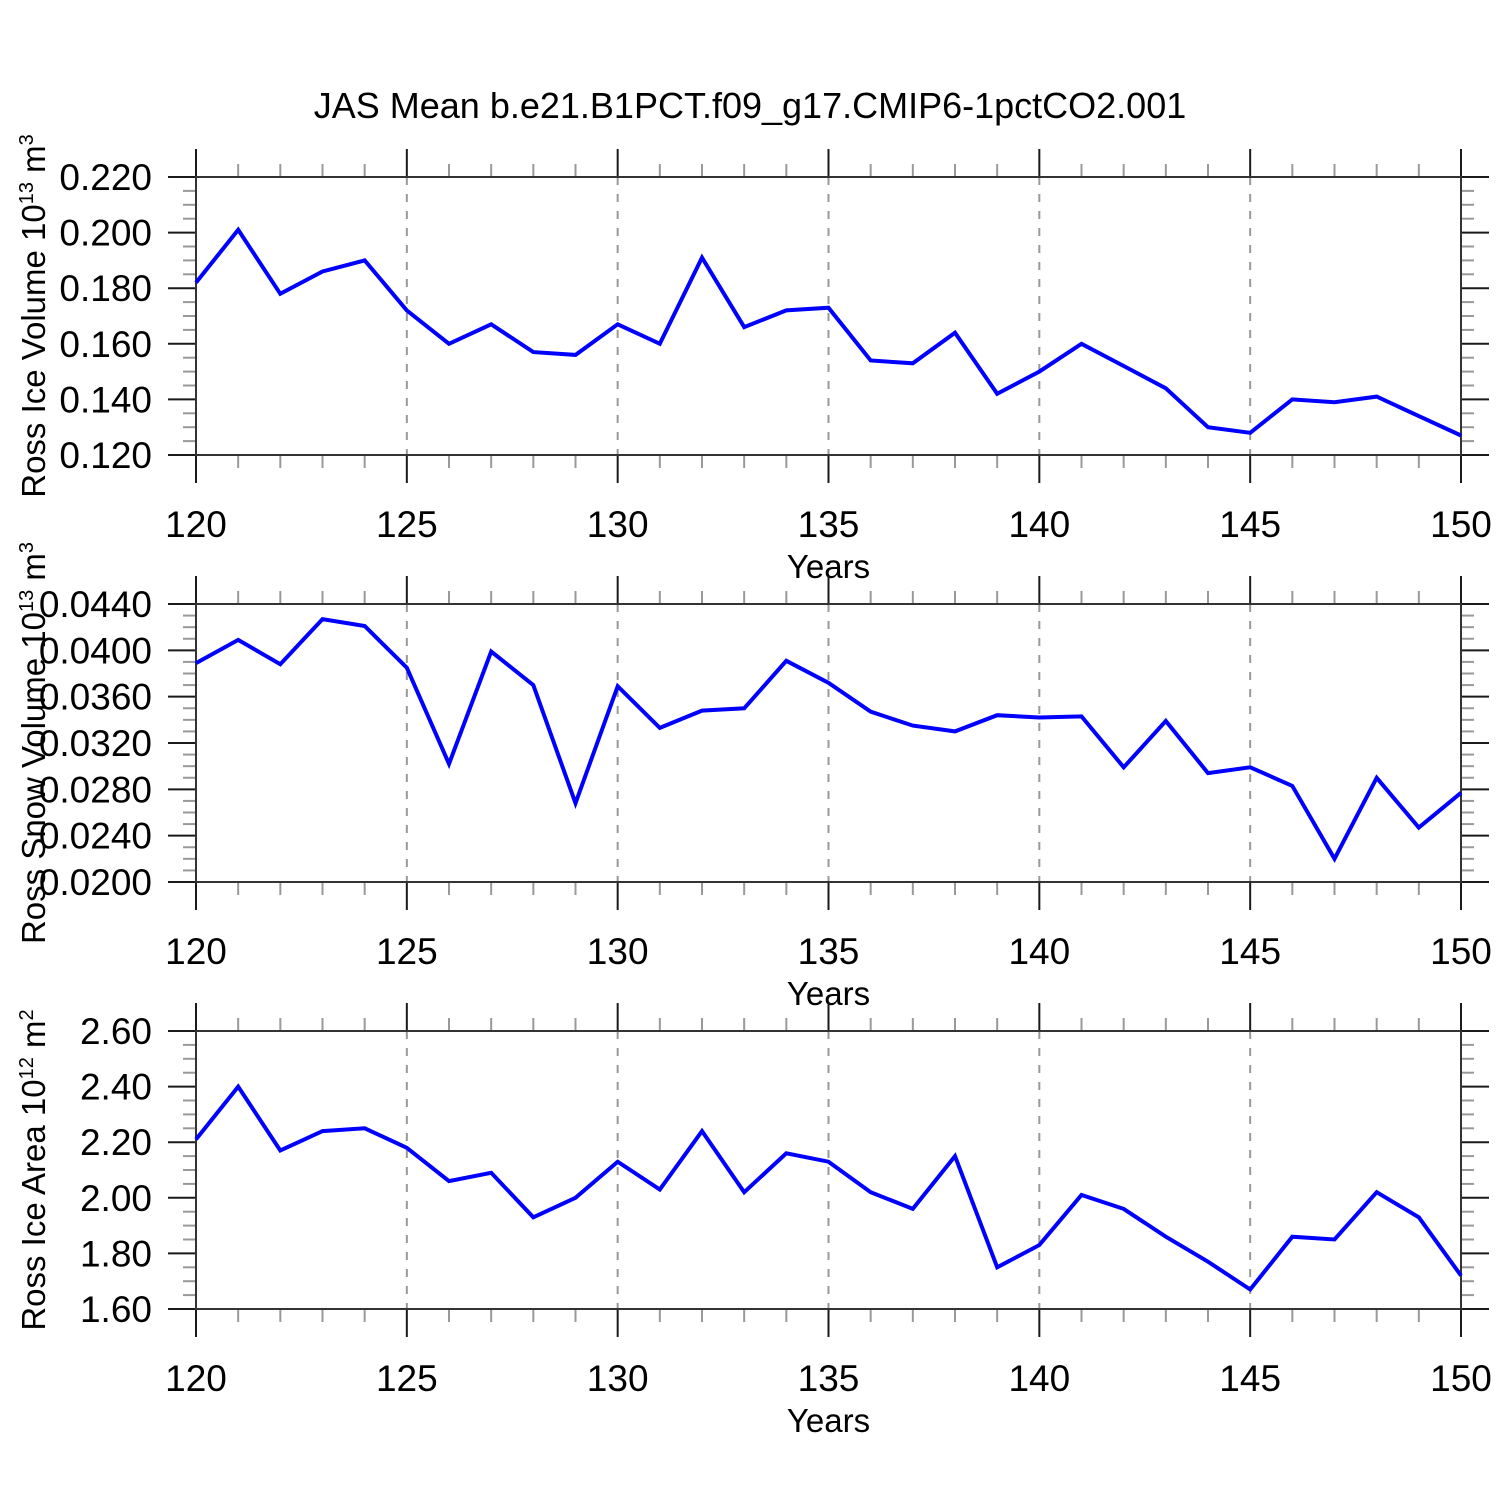 This screenshot has height=1500, width=1500. What do you see at coordinates (95, 882) in the screenshot?
I see `y-tick-label: 0.0200` at bounding box center [95, 882].